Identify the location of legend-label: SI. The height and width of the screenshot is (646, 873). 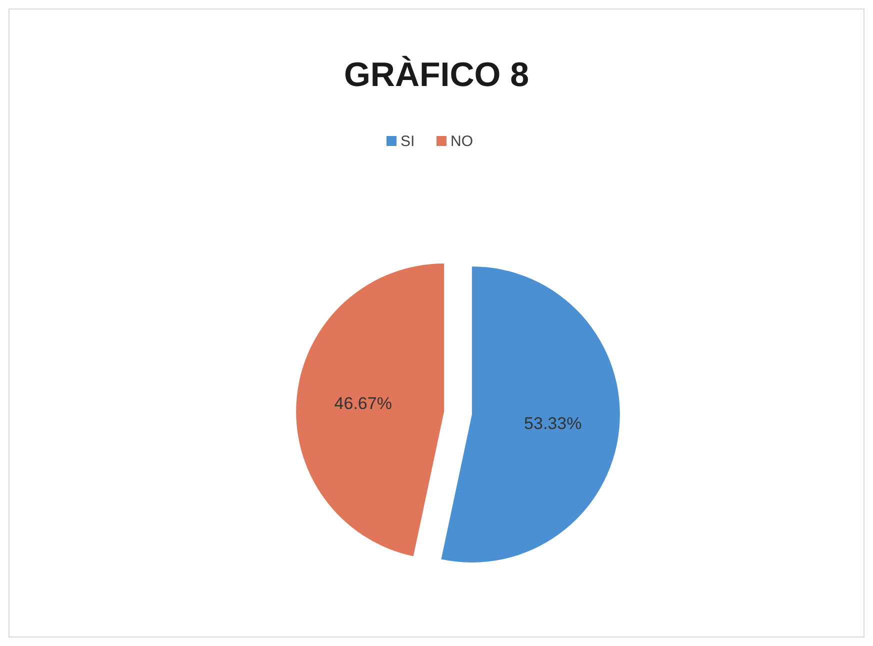
(407, 141).